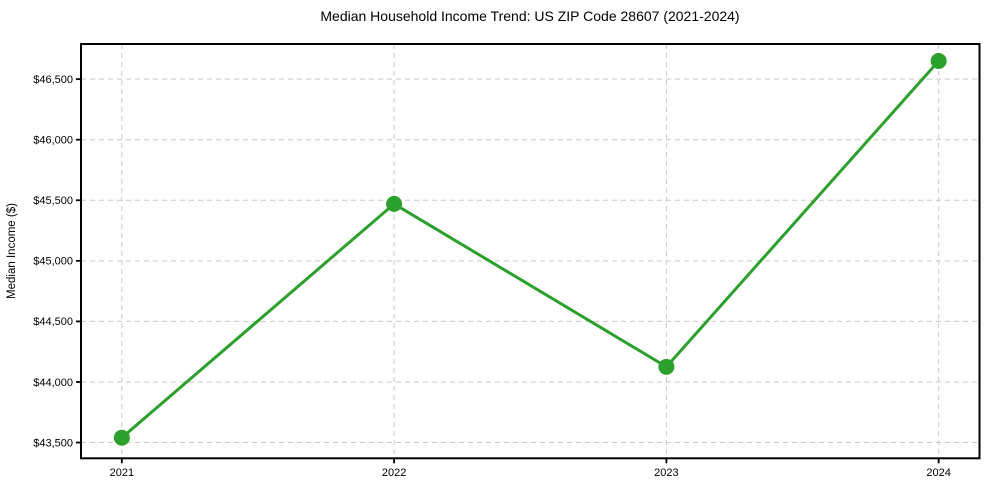  Describe the element at coordinates (394, 203) in the screenshot. I see `data-point-2022` at that location.